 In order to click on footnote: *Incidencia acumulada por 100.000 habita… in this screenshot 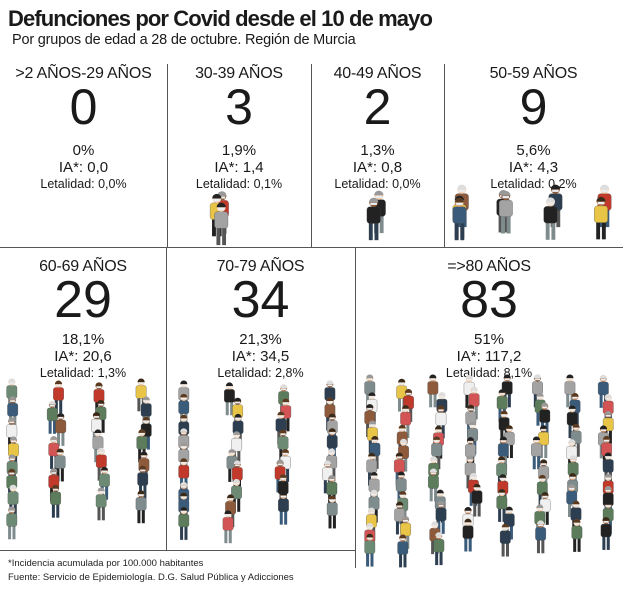, I will do `click(106, 563)`.